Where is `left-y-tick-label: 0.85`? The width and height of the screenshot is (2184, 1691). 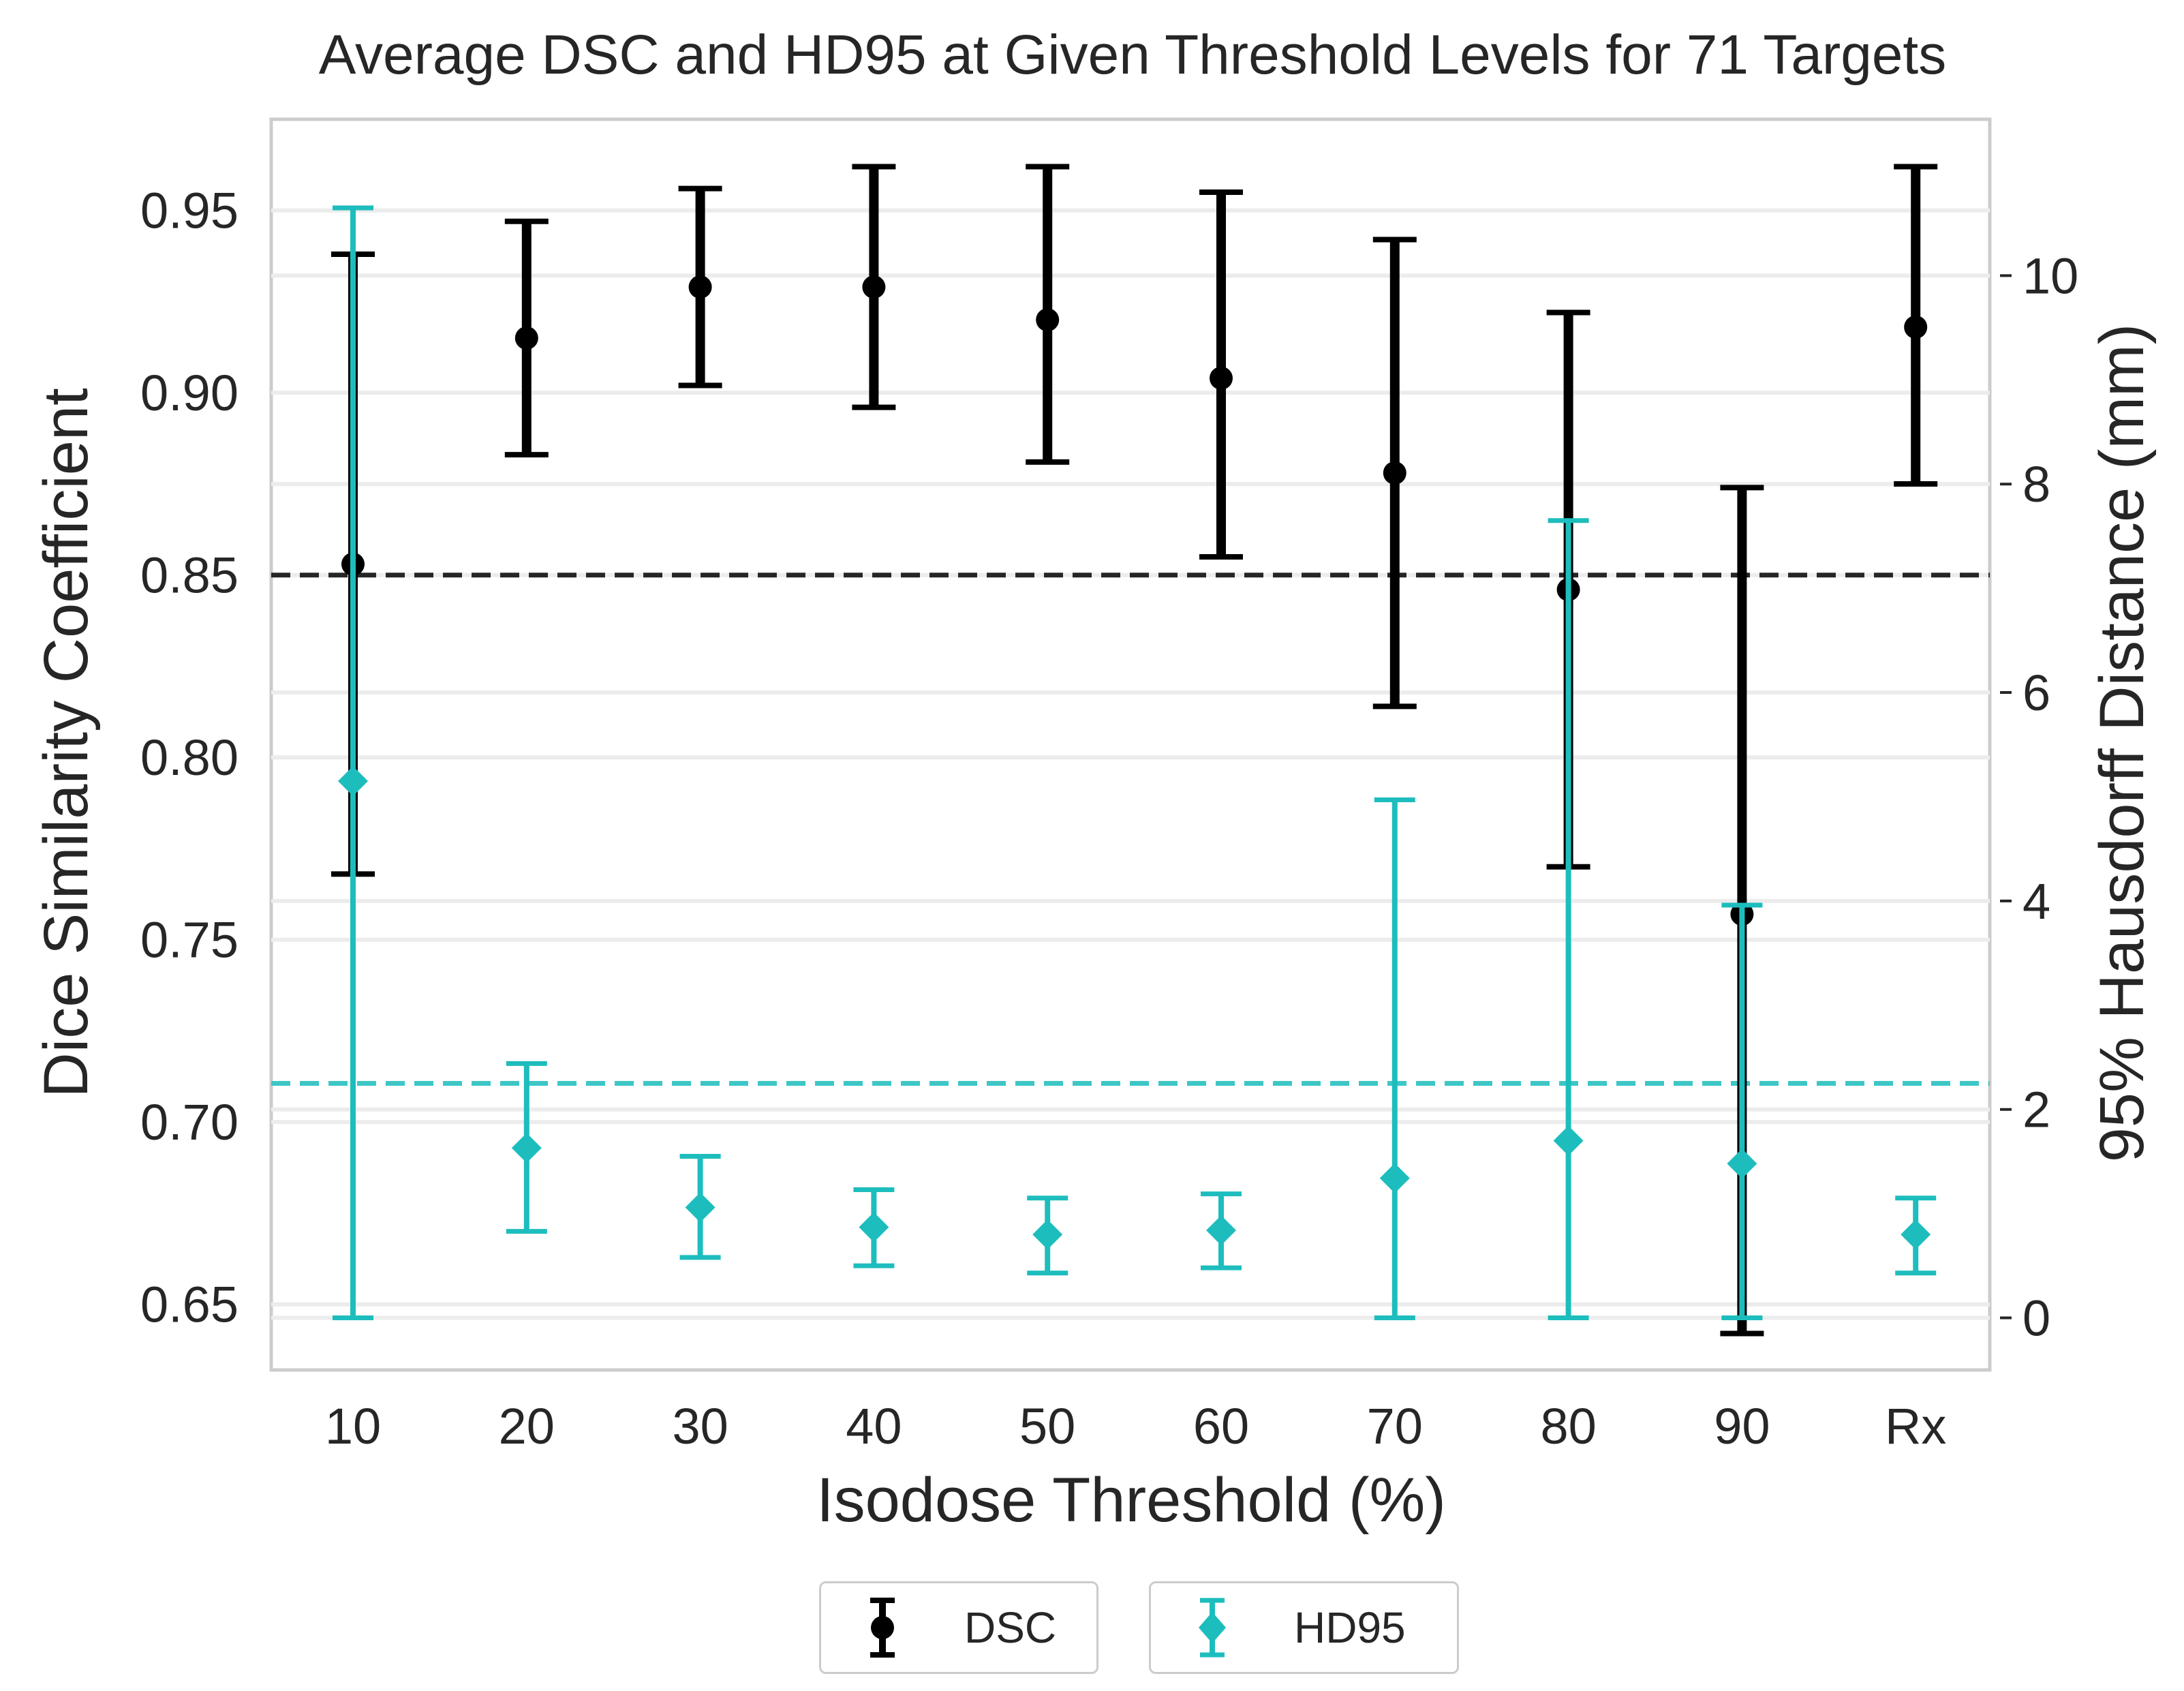
left-y-tick-label: 0.85 is located at coordinates (189, 576).